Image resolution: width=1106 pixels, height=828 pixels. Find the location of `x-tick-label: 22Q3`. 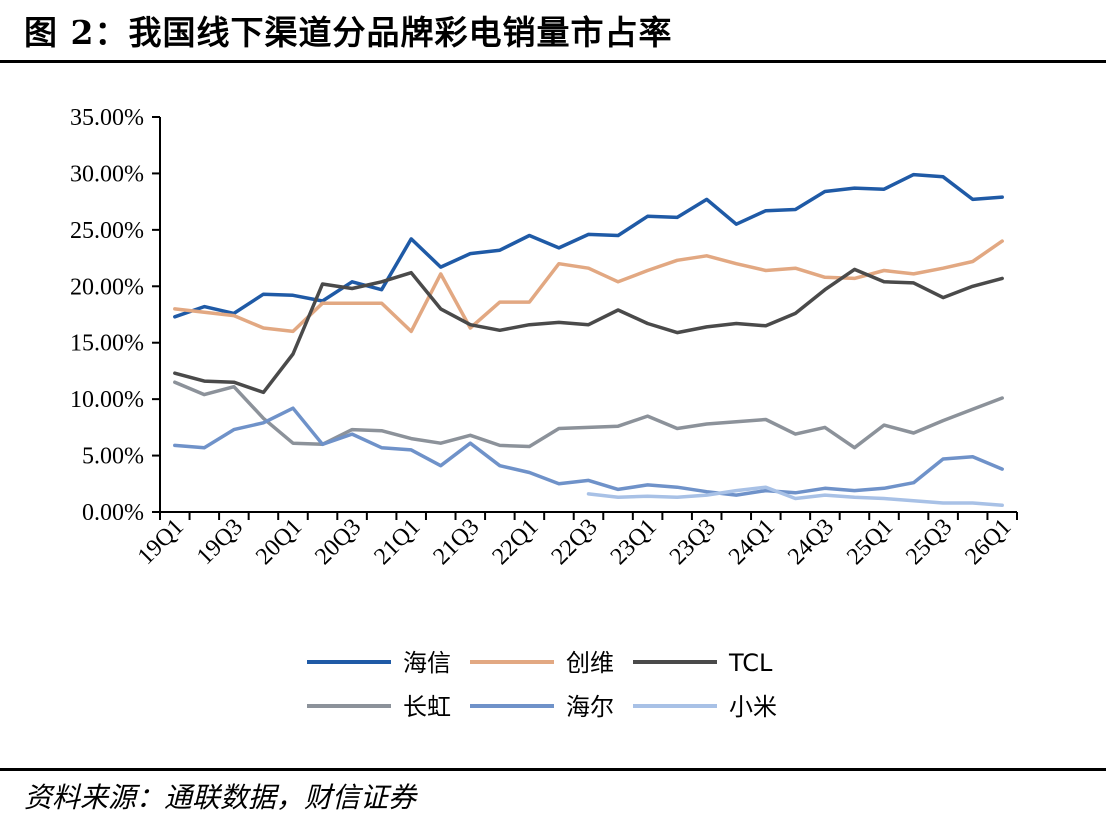

x-tick-label: 22Q3 is located at coordinates (575, 542).